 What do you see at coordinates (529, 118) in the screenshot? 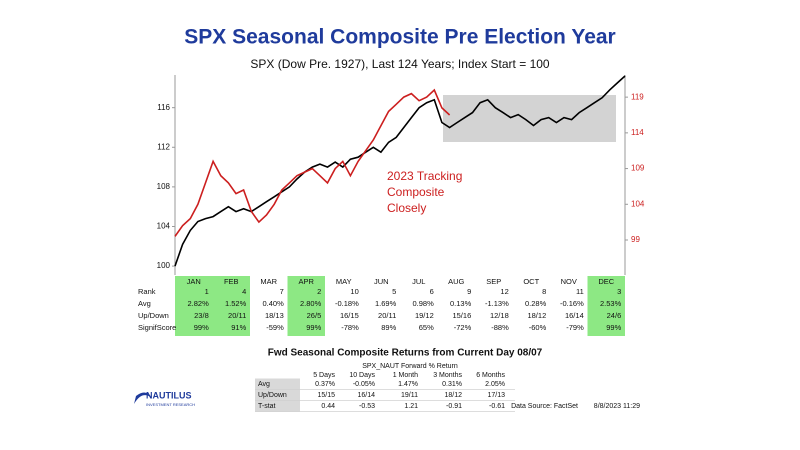
I see `highlight-box` at bounding box center [529, 118].